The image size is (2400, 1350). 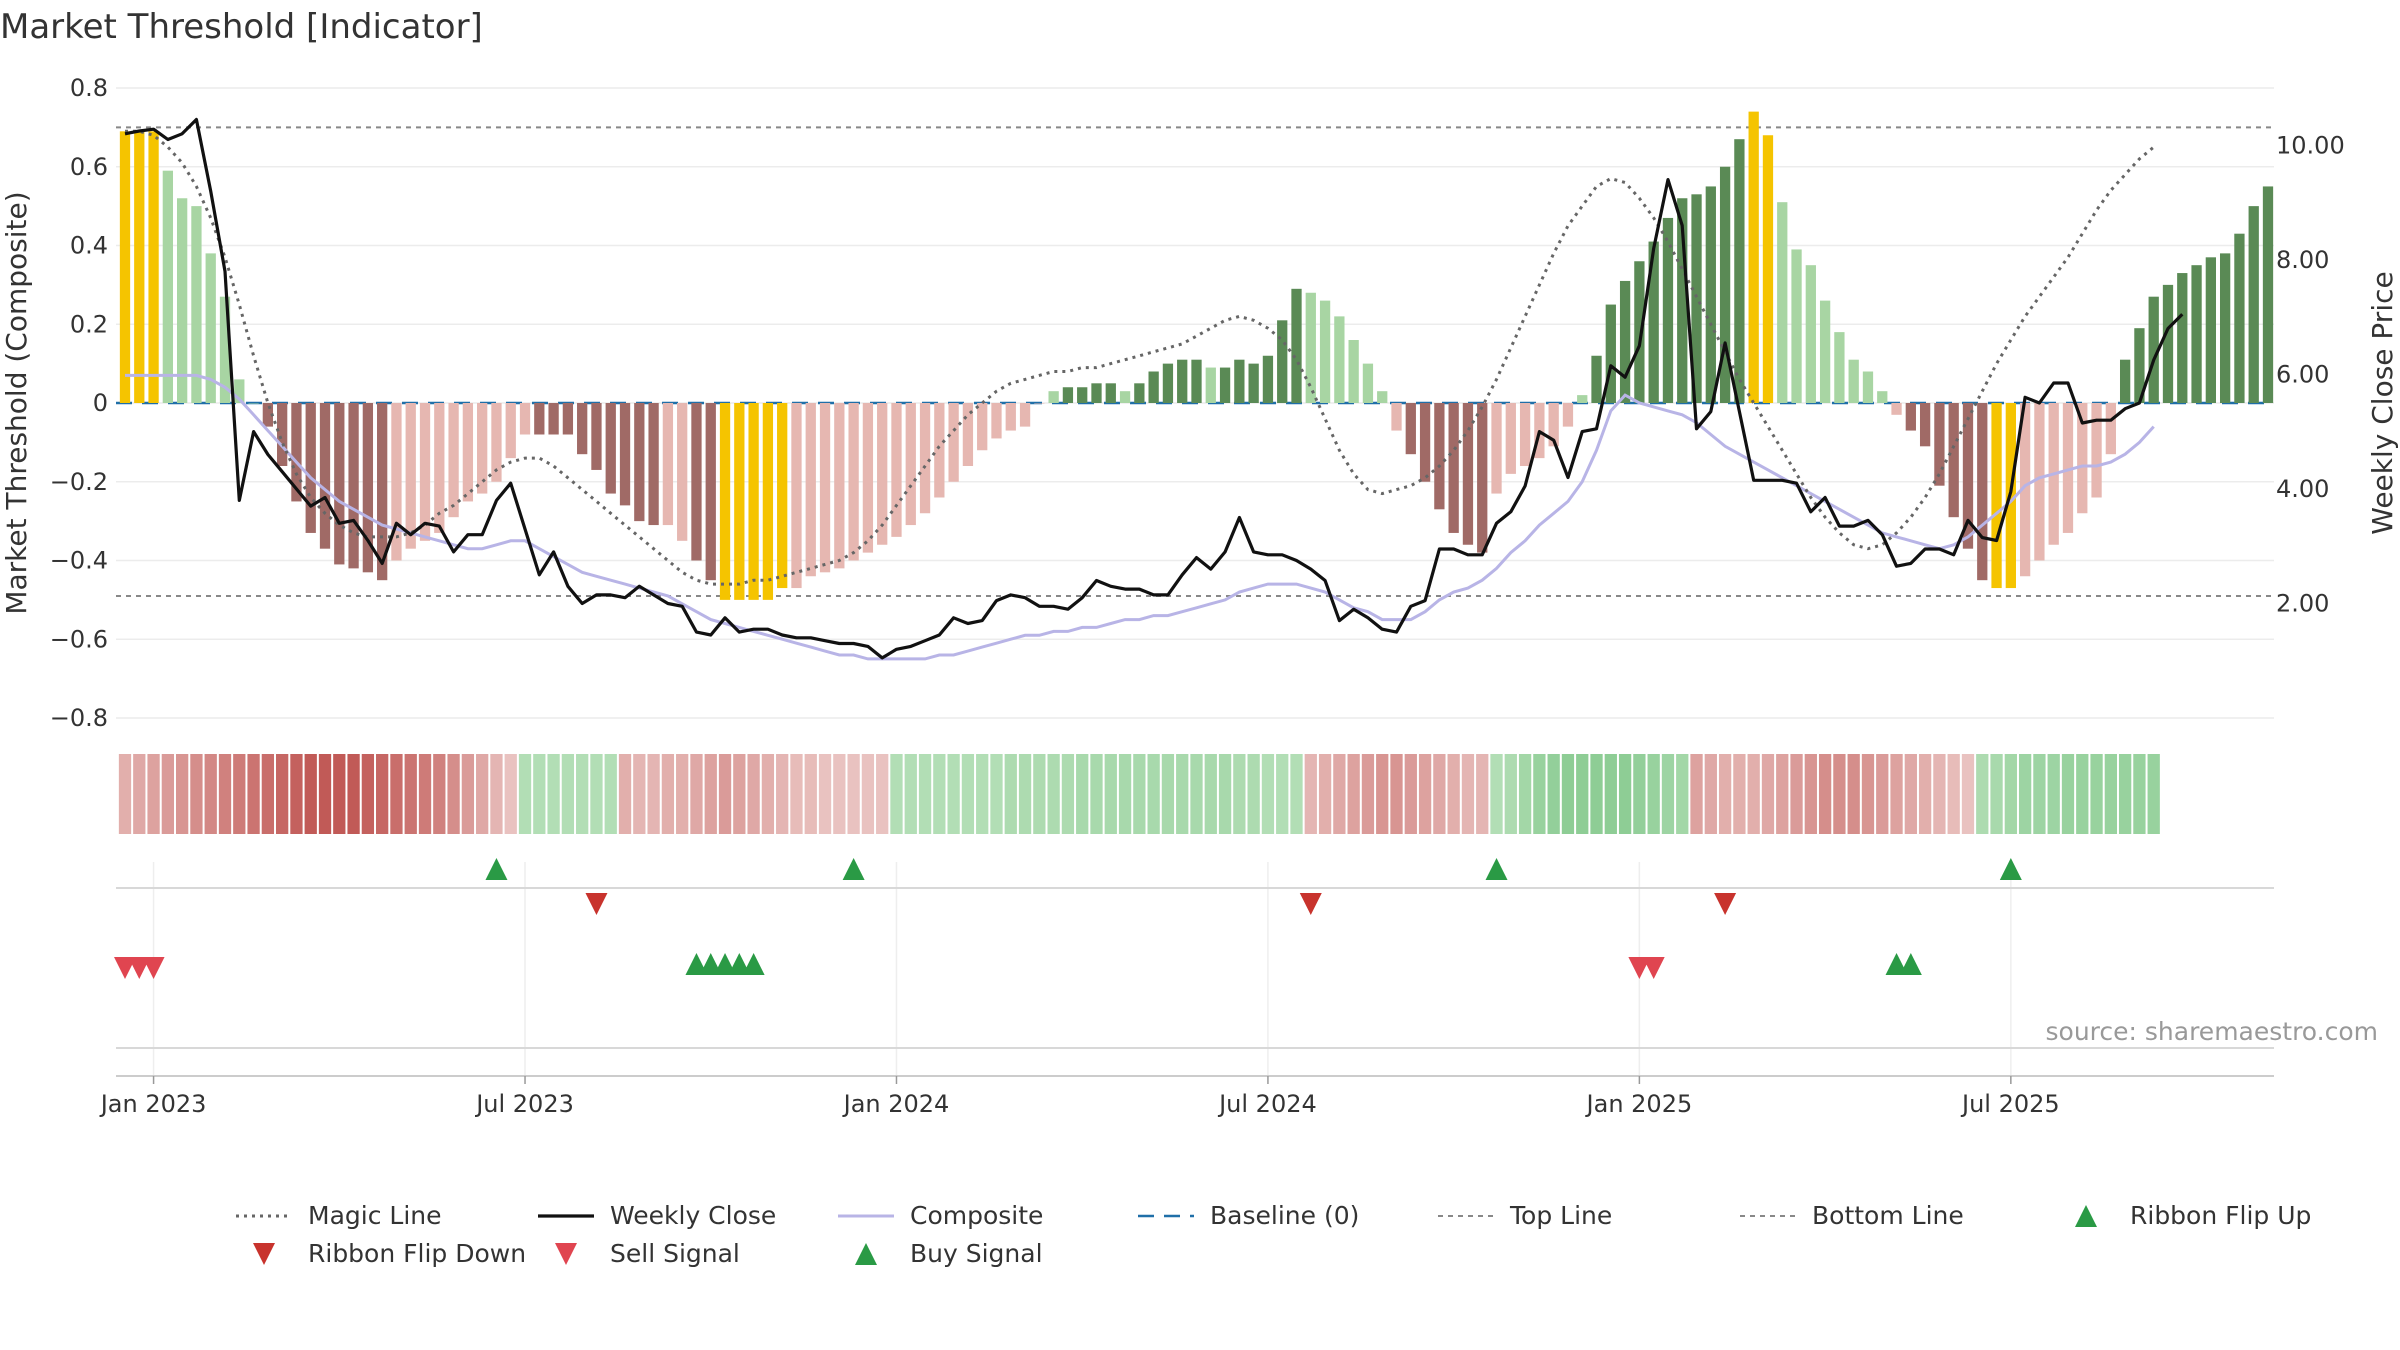 I want to click on sell-signal-marker, so click(x=1653, y=968).